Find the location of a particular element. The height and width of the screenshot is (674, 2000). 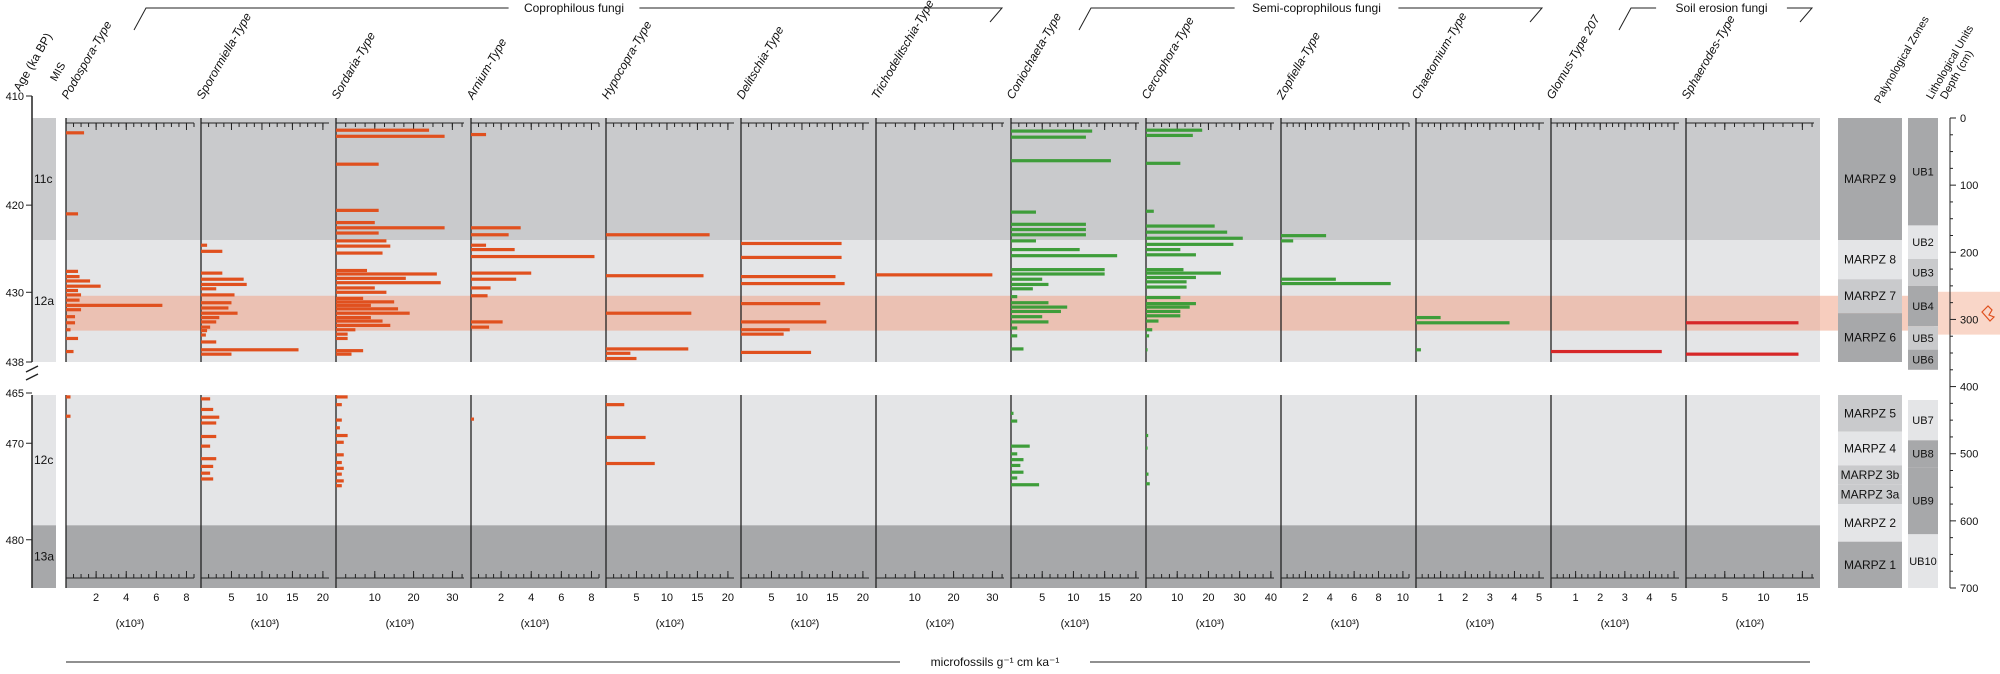

age-axis-title: Age (ka BP) is located at coordinates (32, 61).